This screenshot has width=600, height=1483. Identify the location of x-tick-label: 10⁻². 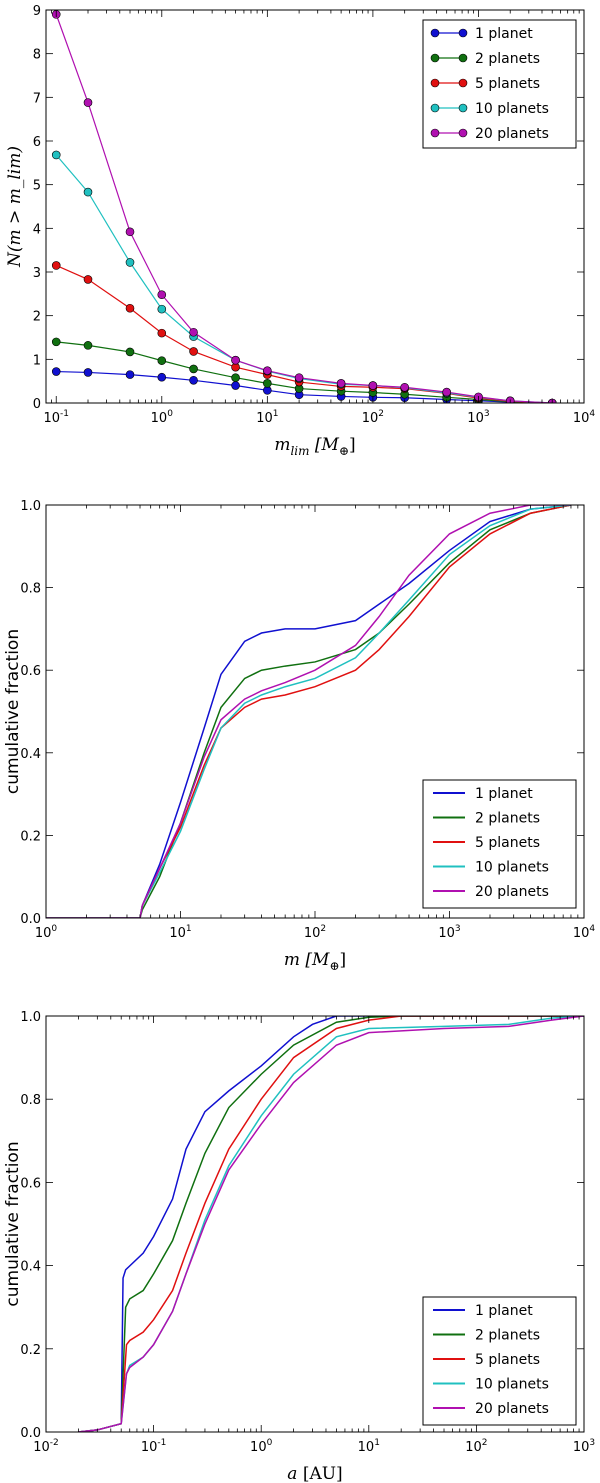
(46, 1446).